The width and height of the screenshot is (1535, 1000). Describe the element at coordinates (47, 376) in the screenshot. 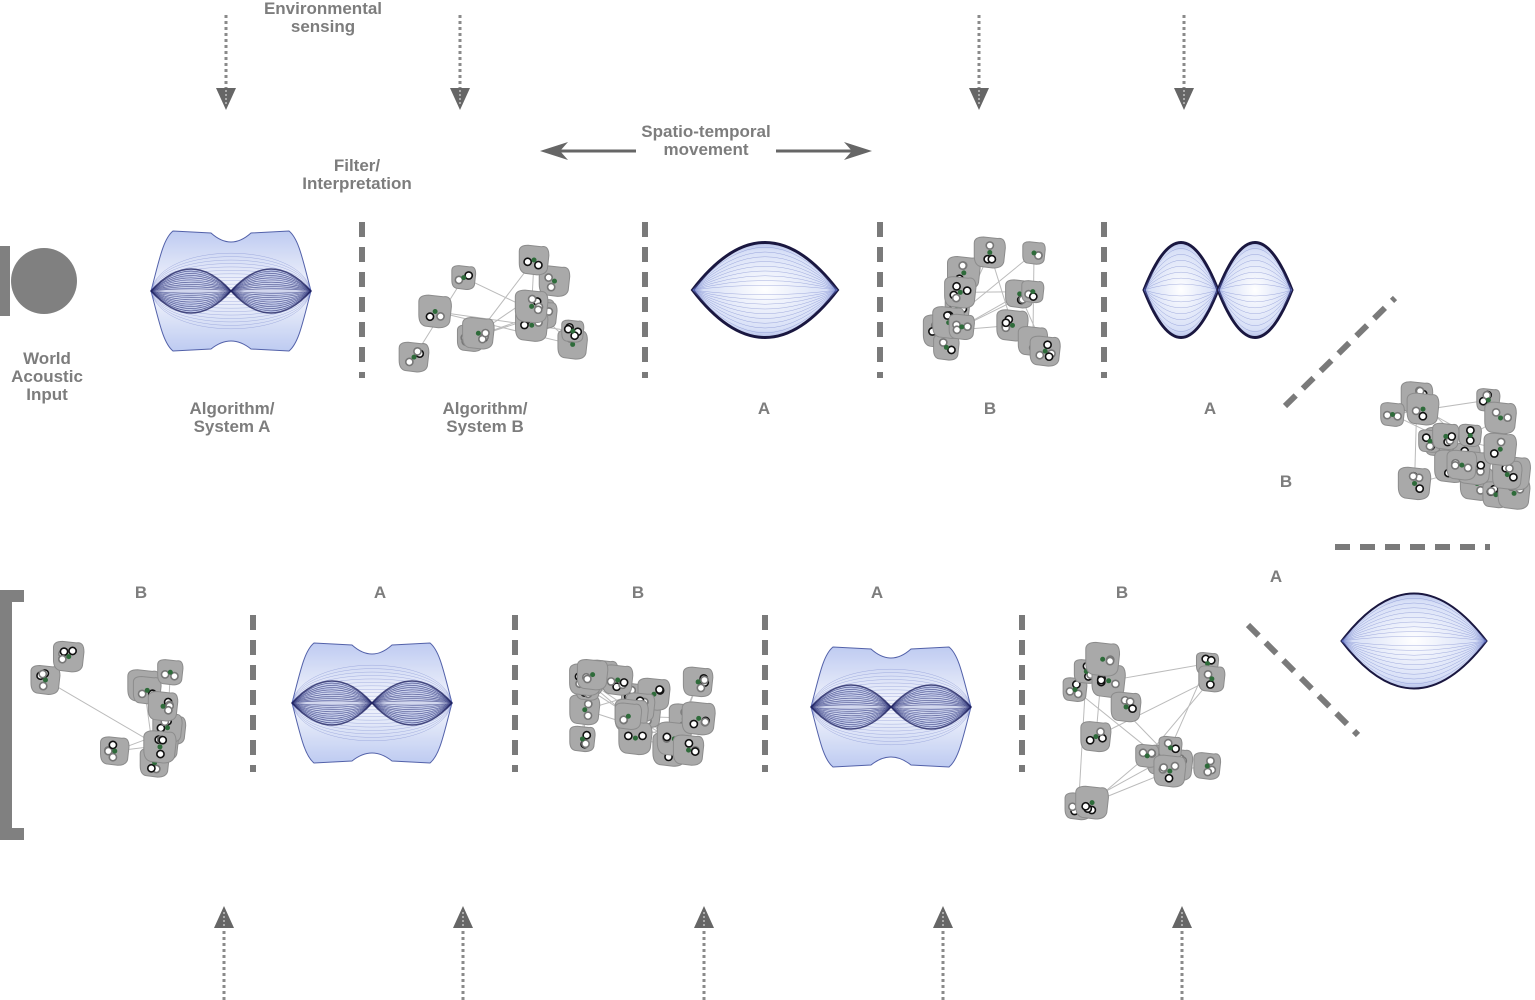

I see `world-acoustic-input-label: World Acoustic Input` at that location.